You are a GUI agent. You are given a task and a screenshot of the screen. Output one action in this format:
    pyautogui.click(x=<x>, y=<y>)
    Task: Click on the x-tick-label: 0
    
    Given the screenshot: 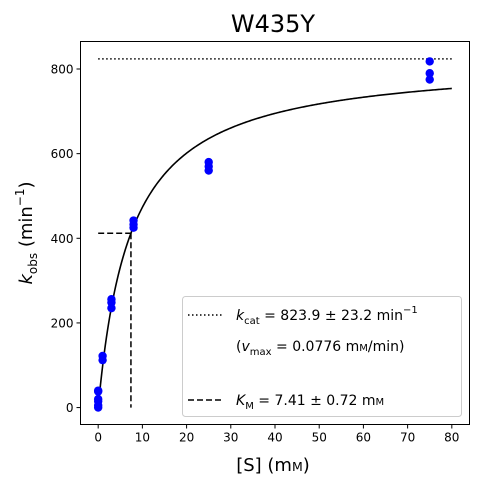 What is the action you would take?
    pyautogui.click(x=98, y=438)
    